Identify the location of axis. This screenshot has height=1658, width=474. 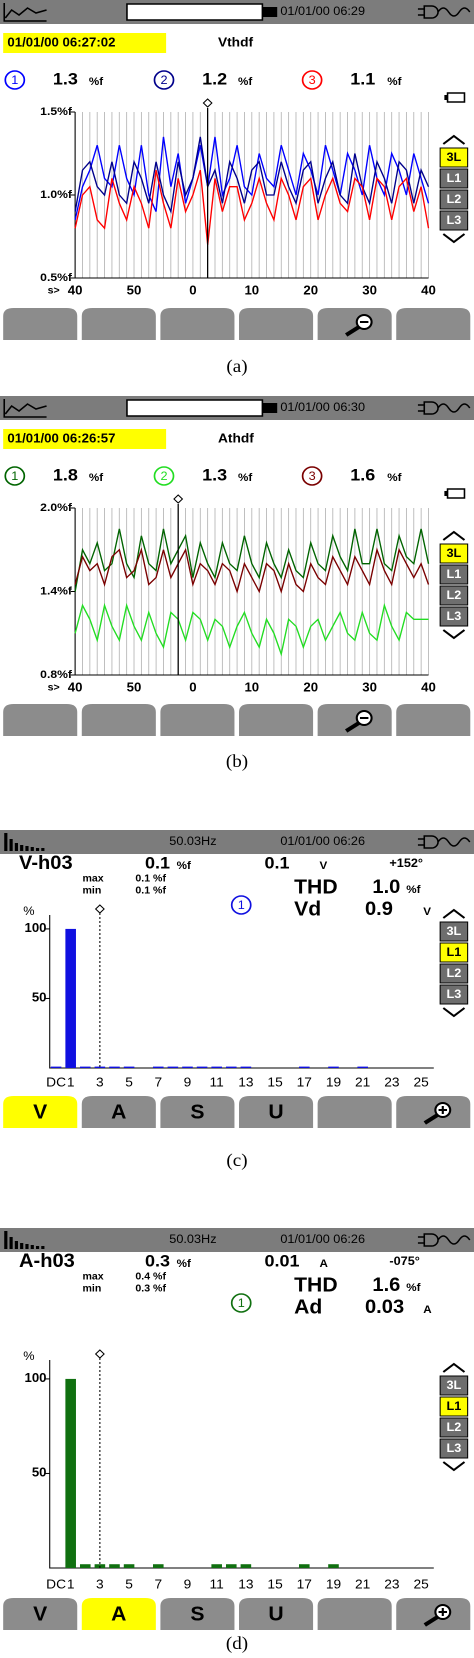
(241, 1464).